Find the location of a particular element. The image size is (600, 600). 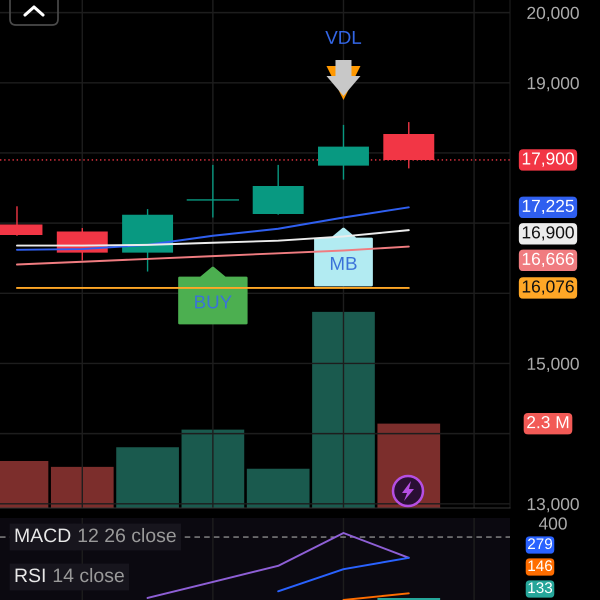

text: 279 is located at coordinates (540, 544).